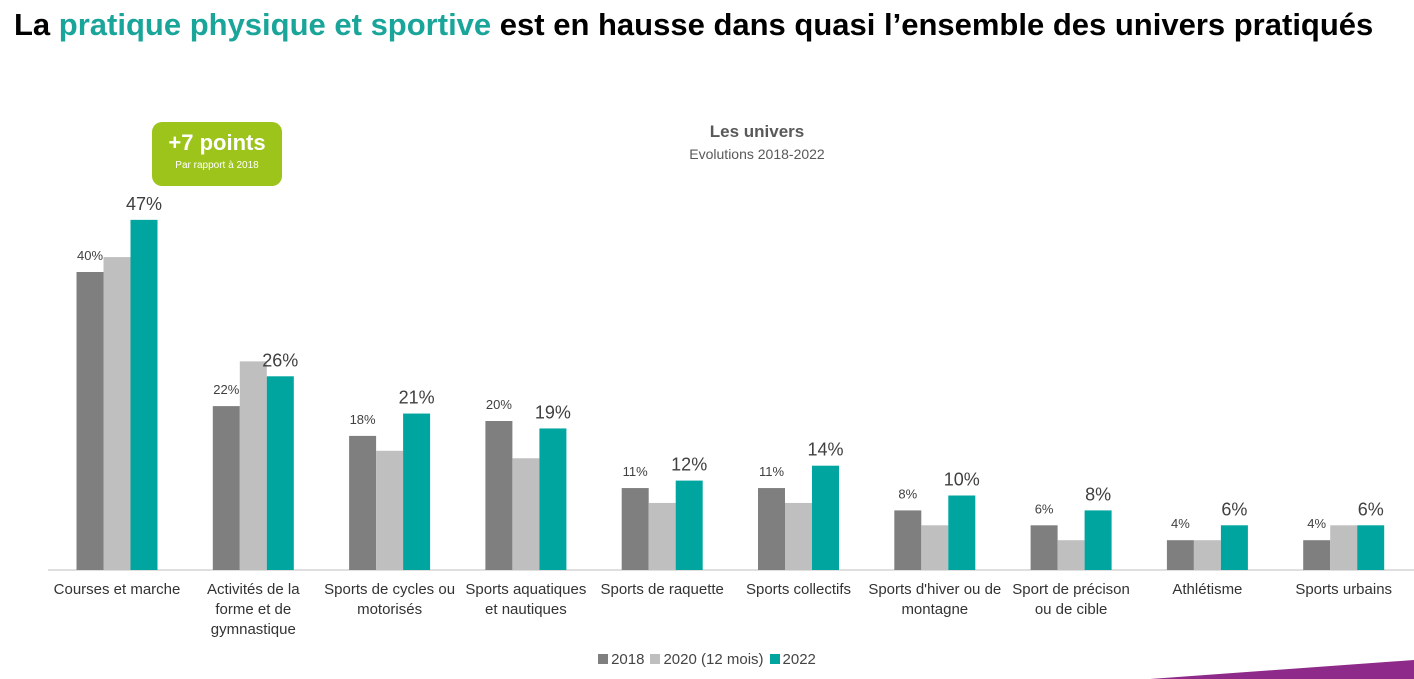 The width and height of the screenshot is (1414, 679). What do you see at coordinates (90, 255) in the screenshot?
I see `data-label: 40%` at bounding box center [90, 255].